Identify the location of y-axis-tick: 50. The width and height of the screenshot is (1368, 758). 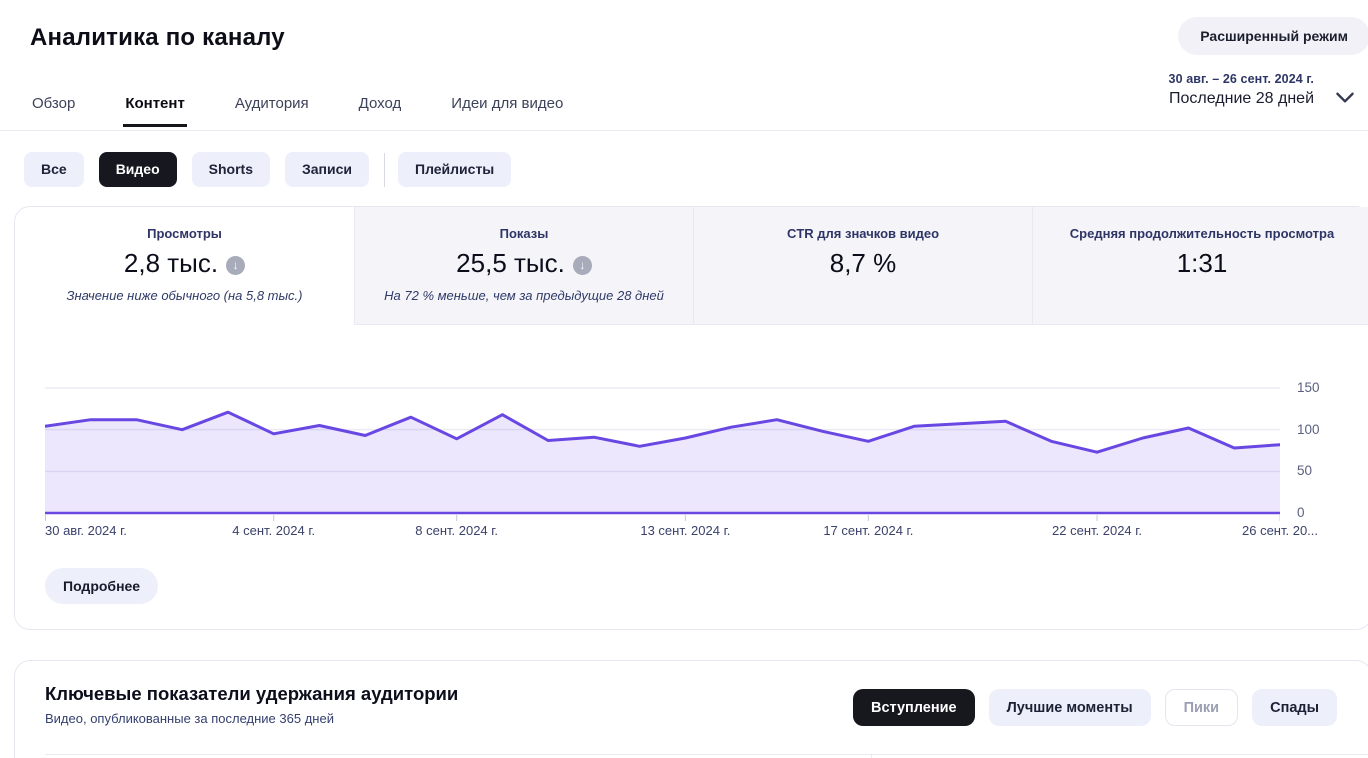
(1305, 471).